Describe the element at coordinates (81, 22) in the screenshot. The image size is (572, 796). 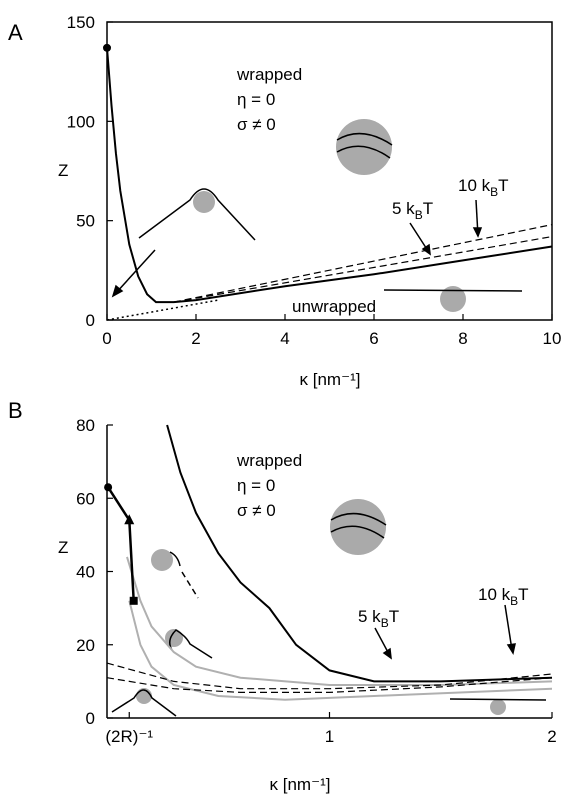
I see `y-tick-label: 150` at that location.